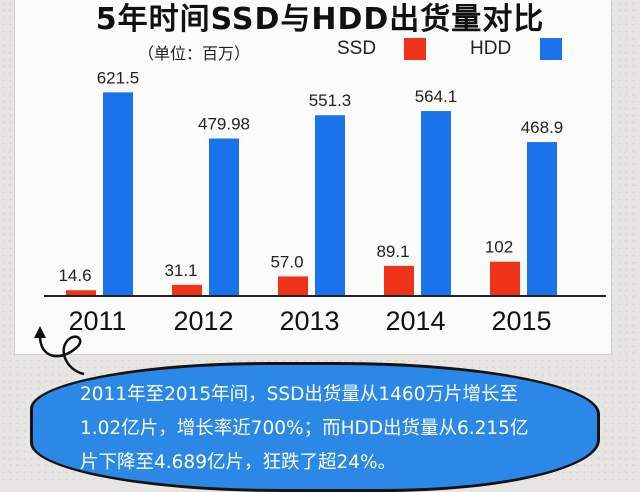 The image size is (640, 492). What do you see at coordinates (415, 49) in the screenshot?
I see `legend-swatch-ssd` at bounding box center [415, 49].